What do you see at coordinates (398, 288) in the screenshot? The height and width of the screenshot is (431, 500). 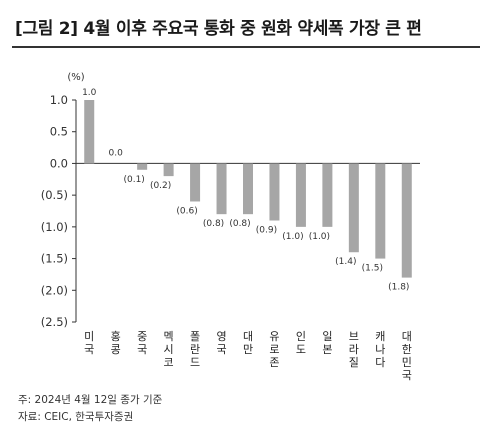 I see `value-label: (1.8)` at bounding box center [398, 288].